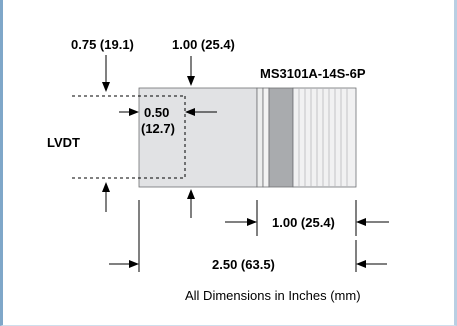 Image resolution: width=457 pixels, height=326 pixels. Describe the element at coordinates (203, 44) in the screenshot. I see `label-100-top: 1.00 (25.4)` at that location.